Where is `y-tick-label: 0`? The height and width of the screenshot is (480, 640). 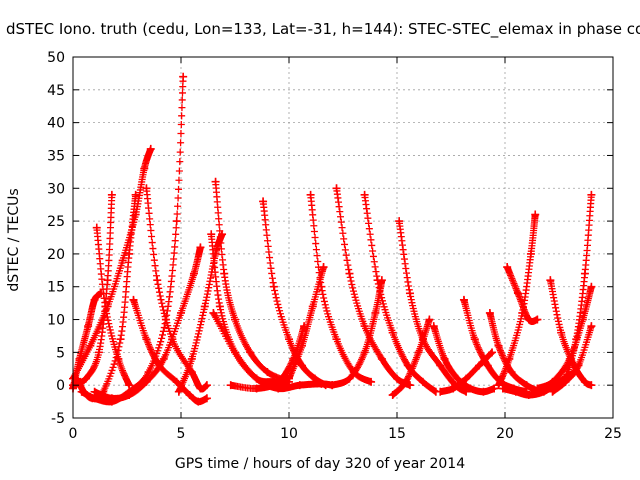 y-tick-label: 0 is located at coordinates (60, 386).